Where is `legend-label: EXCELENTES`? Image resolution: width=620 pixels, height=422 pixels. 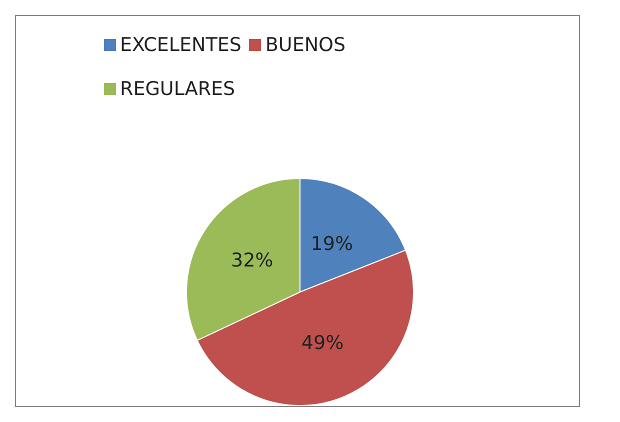
legend-label: EXCELENTES is located at coordinates (181, 45).